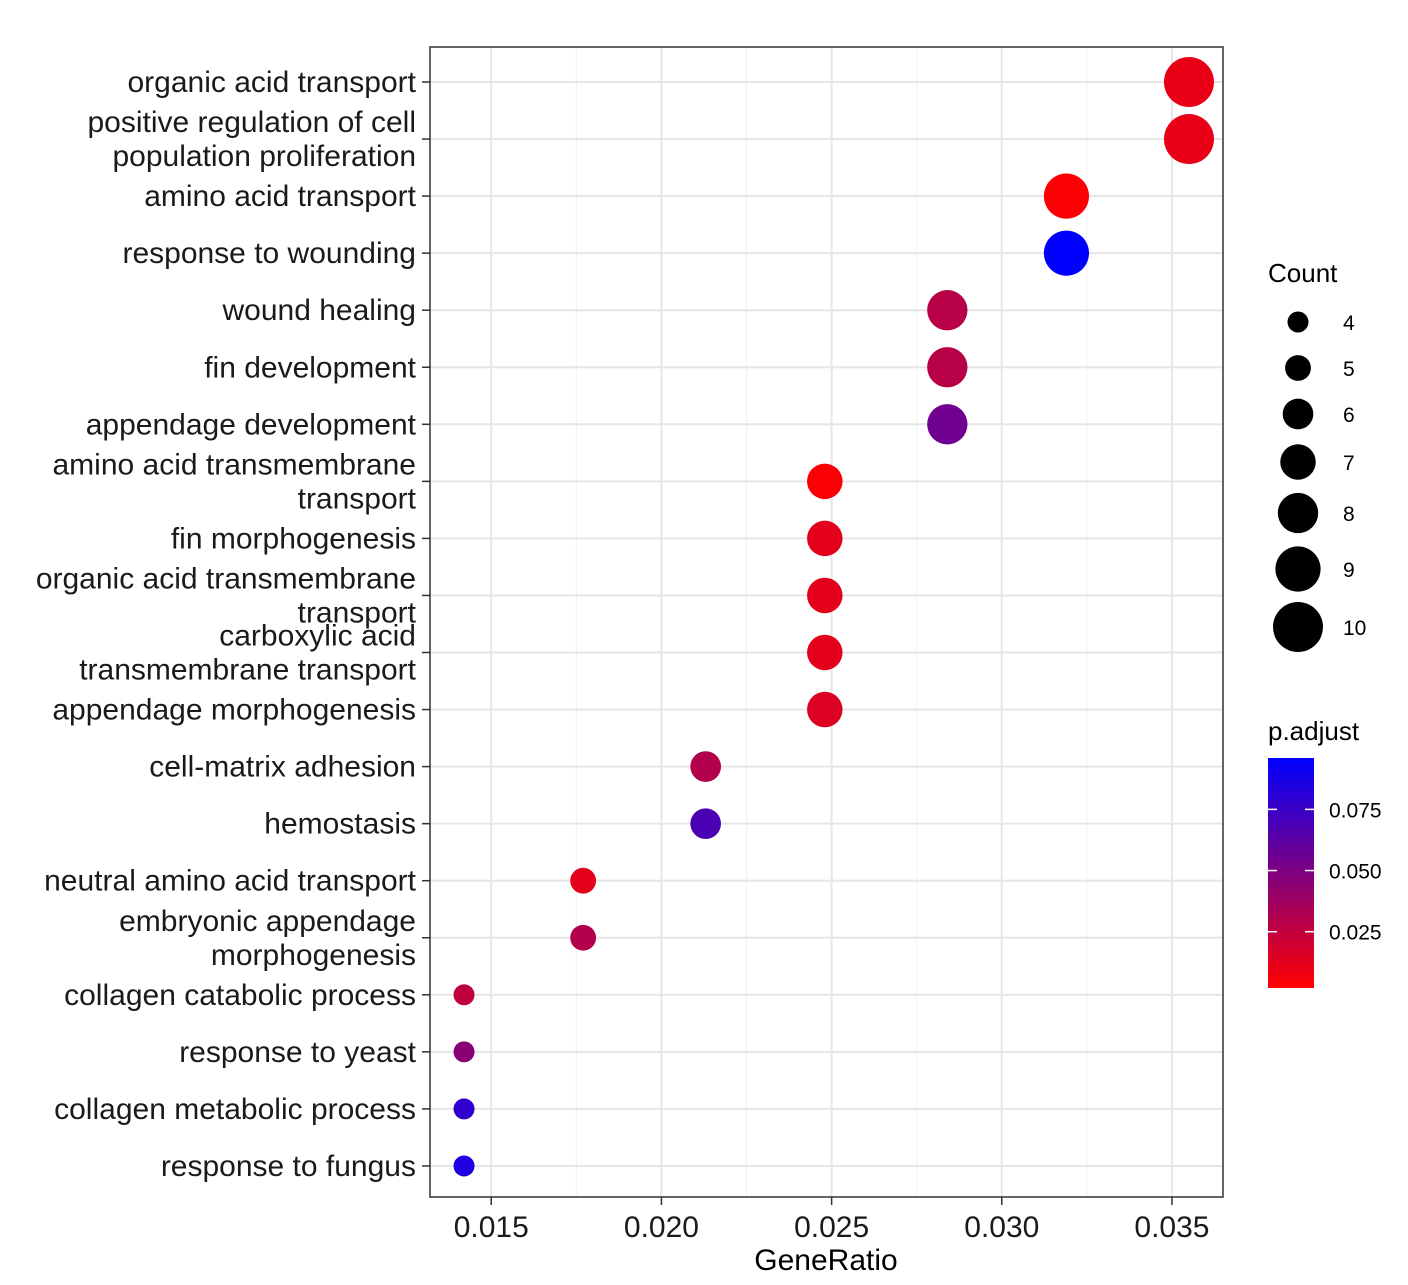 The image size is (1408, 1285). Describe the element at coordinates (340, 824) in the screenshot. I see `y-tick-label: hemostasis` at that location.